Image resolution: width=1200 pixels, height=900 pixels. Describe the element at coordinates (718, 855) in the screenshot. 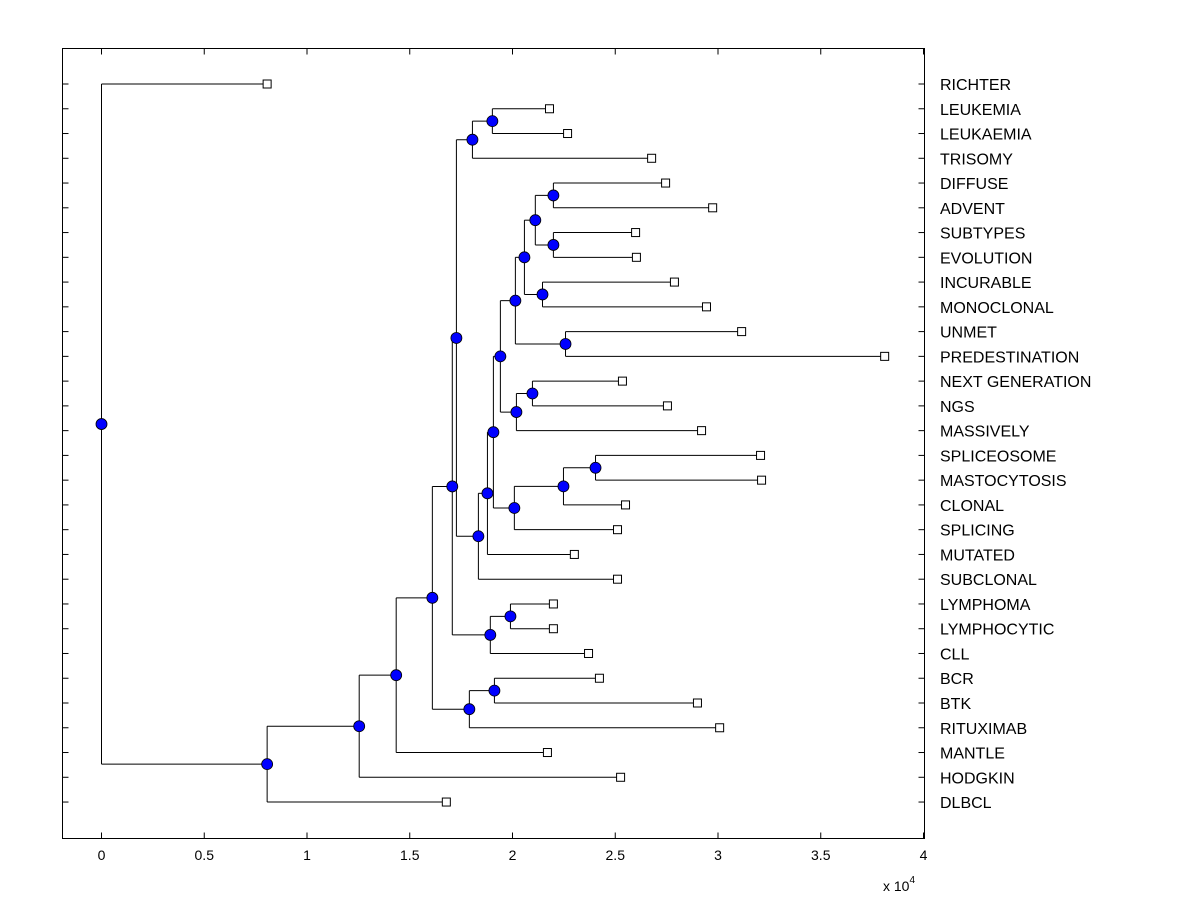

I see `x-tick-label: 3` at that location.